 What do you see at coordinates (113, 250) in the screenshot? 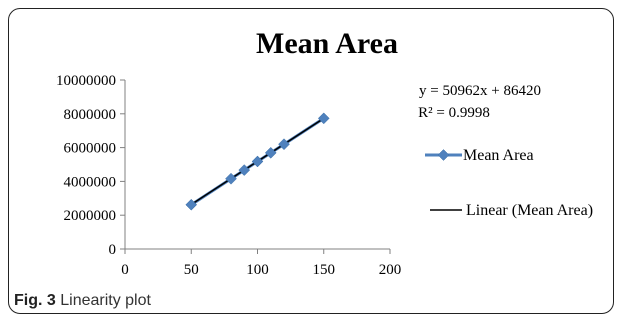
I see `y-tick-label: 0` at bounding box center [113, 250].